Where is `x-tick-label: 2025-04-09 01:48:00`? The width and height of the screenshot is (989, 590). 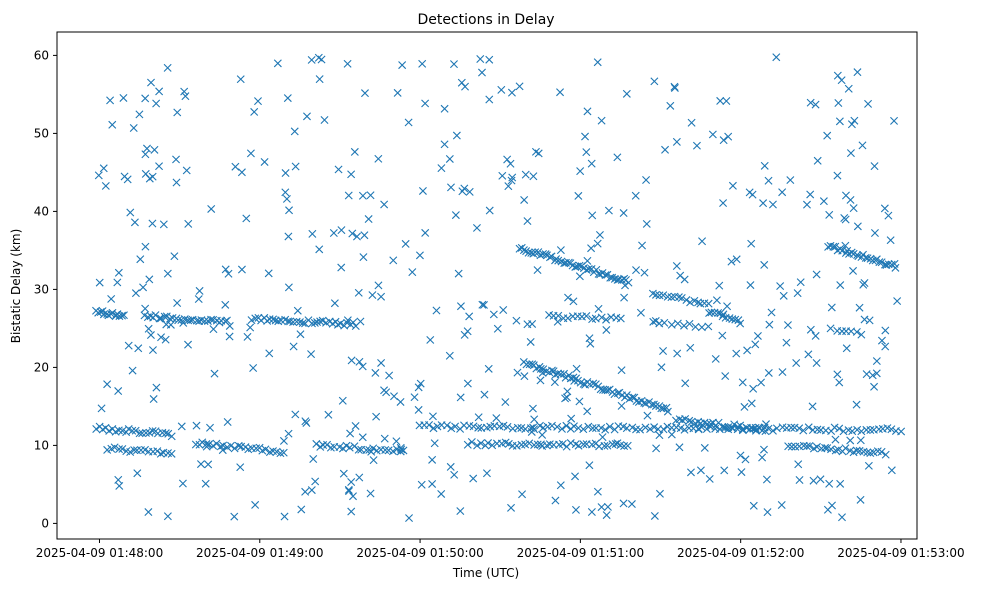 x-tick-label: 2025-04-09 01:48:00 is located at coordinates (99, 553).